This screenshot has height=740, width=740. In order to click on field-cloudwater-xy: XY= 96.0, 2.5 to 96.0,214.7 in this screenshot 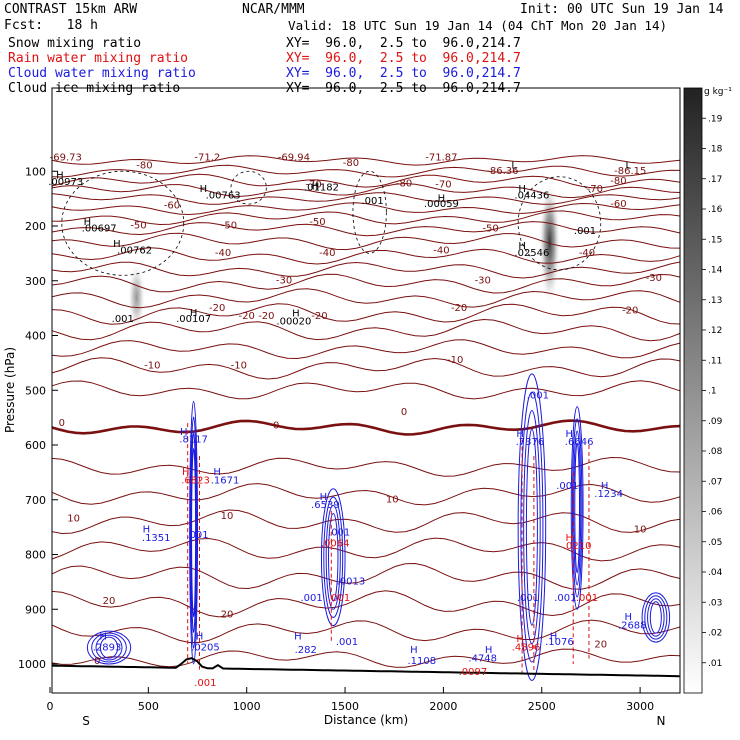, I will do `click(403, 73)`.